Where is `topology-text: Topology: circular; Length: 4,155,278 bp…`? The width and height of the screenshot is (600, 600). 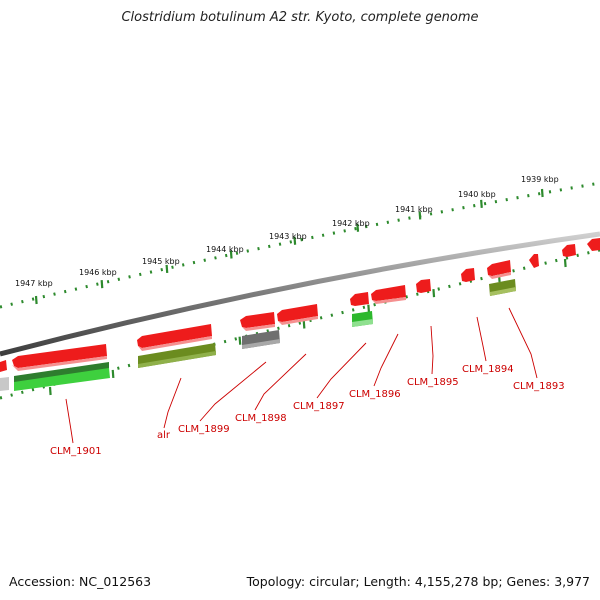
topology-text: Topology: circular; Length: 4,155,278 bp… is located at coordinates (418, 581).